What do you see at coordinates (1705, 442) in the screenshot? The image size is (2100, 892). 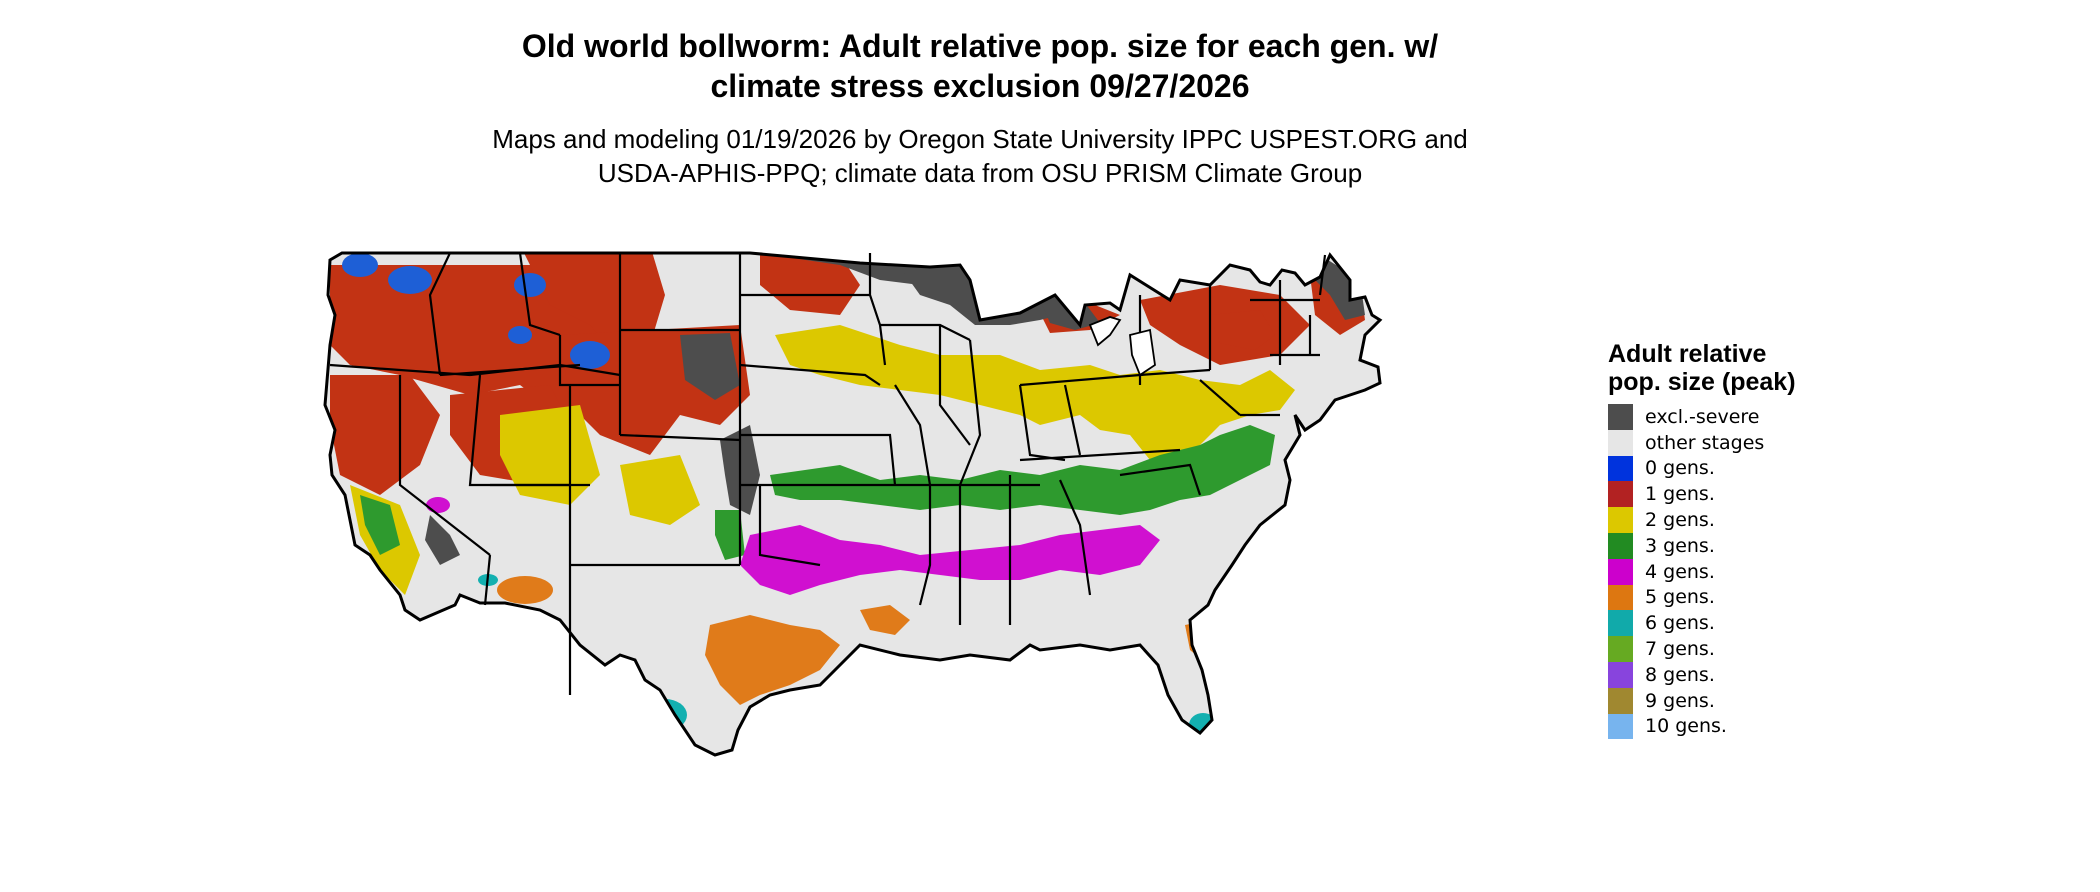 I see `legend-label: other stages` at bounding box center [1705, 442].